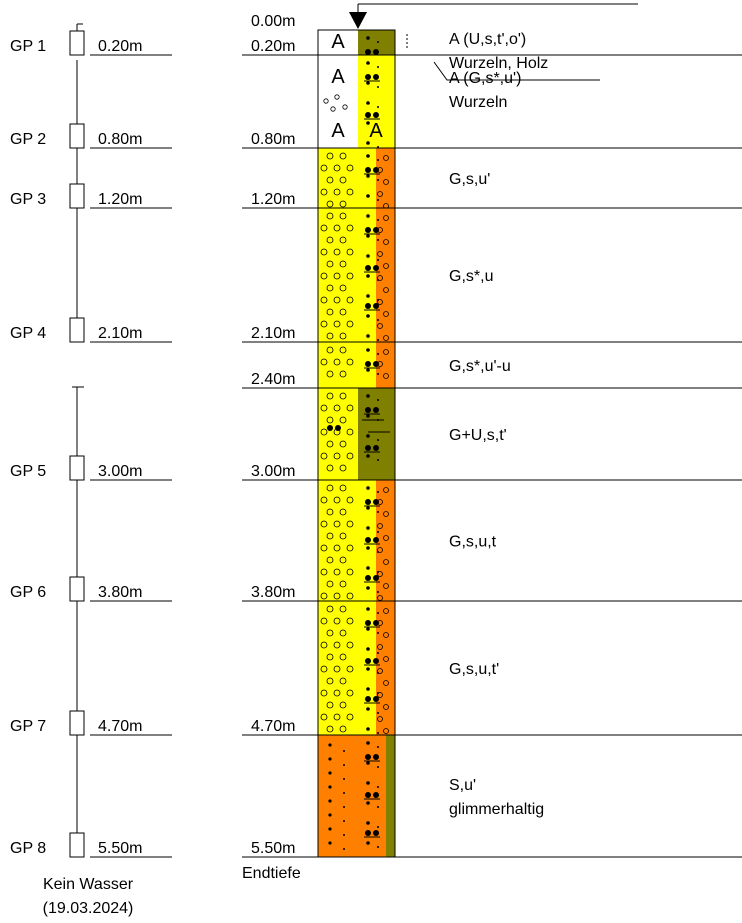  What do you see at coordinates (120, 471) in the screenshot?
I see `sample-depth-label: 3.00m` at bounding box center [120, 471].